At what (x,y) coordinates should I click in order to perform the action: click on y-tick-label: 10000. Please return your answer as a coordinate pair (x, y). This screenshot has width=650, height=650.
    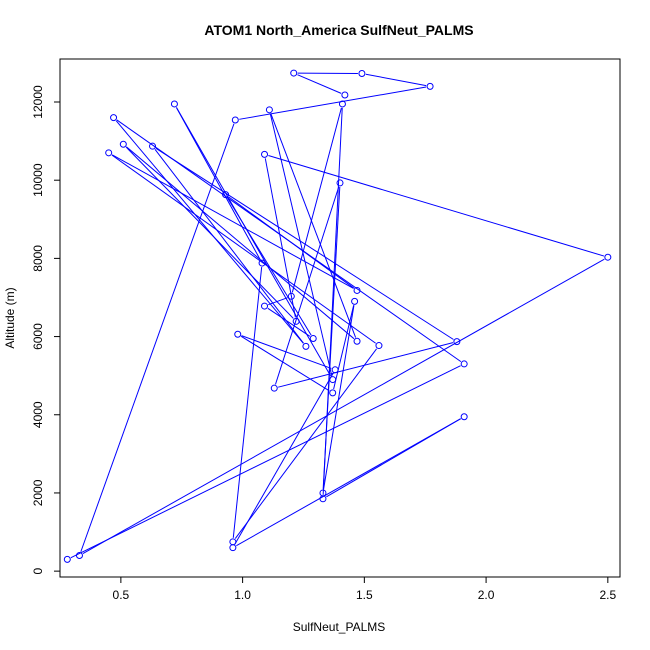
    Looking at the image, I should click on (38, 180).